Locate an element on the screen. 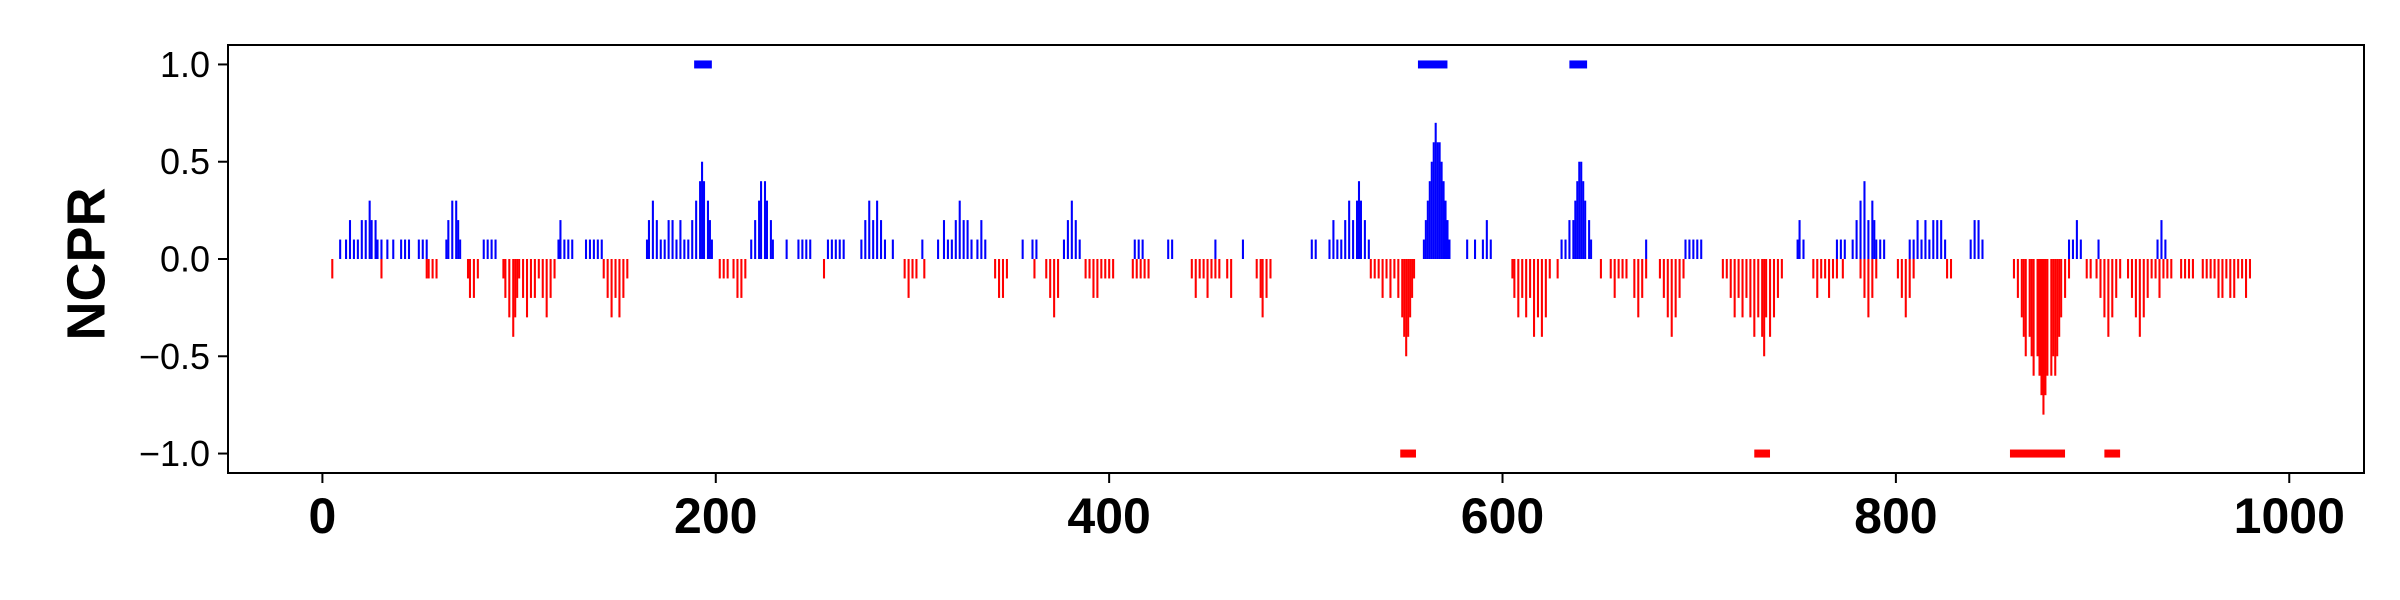  y-tick-label: −0.5 is located at coordinates (174, 356).